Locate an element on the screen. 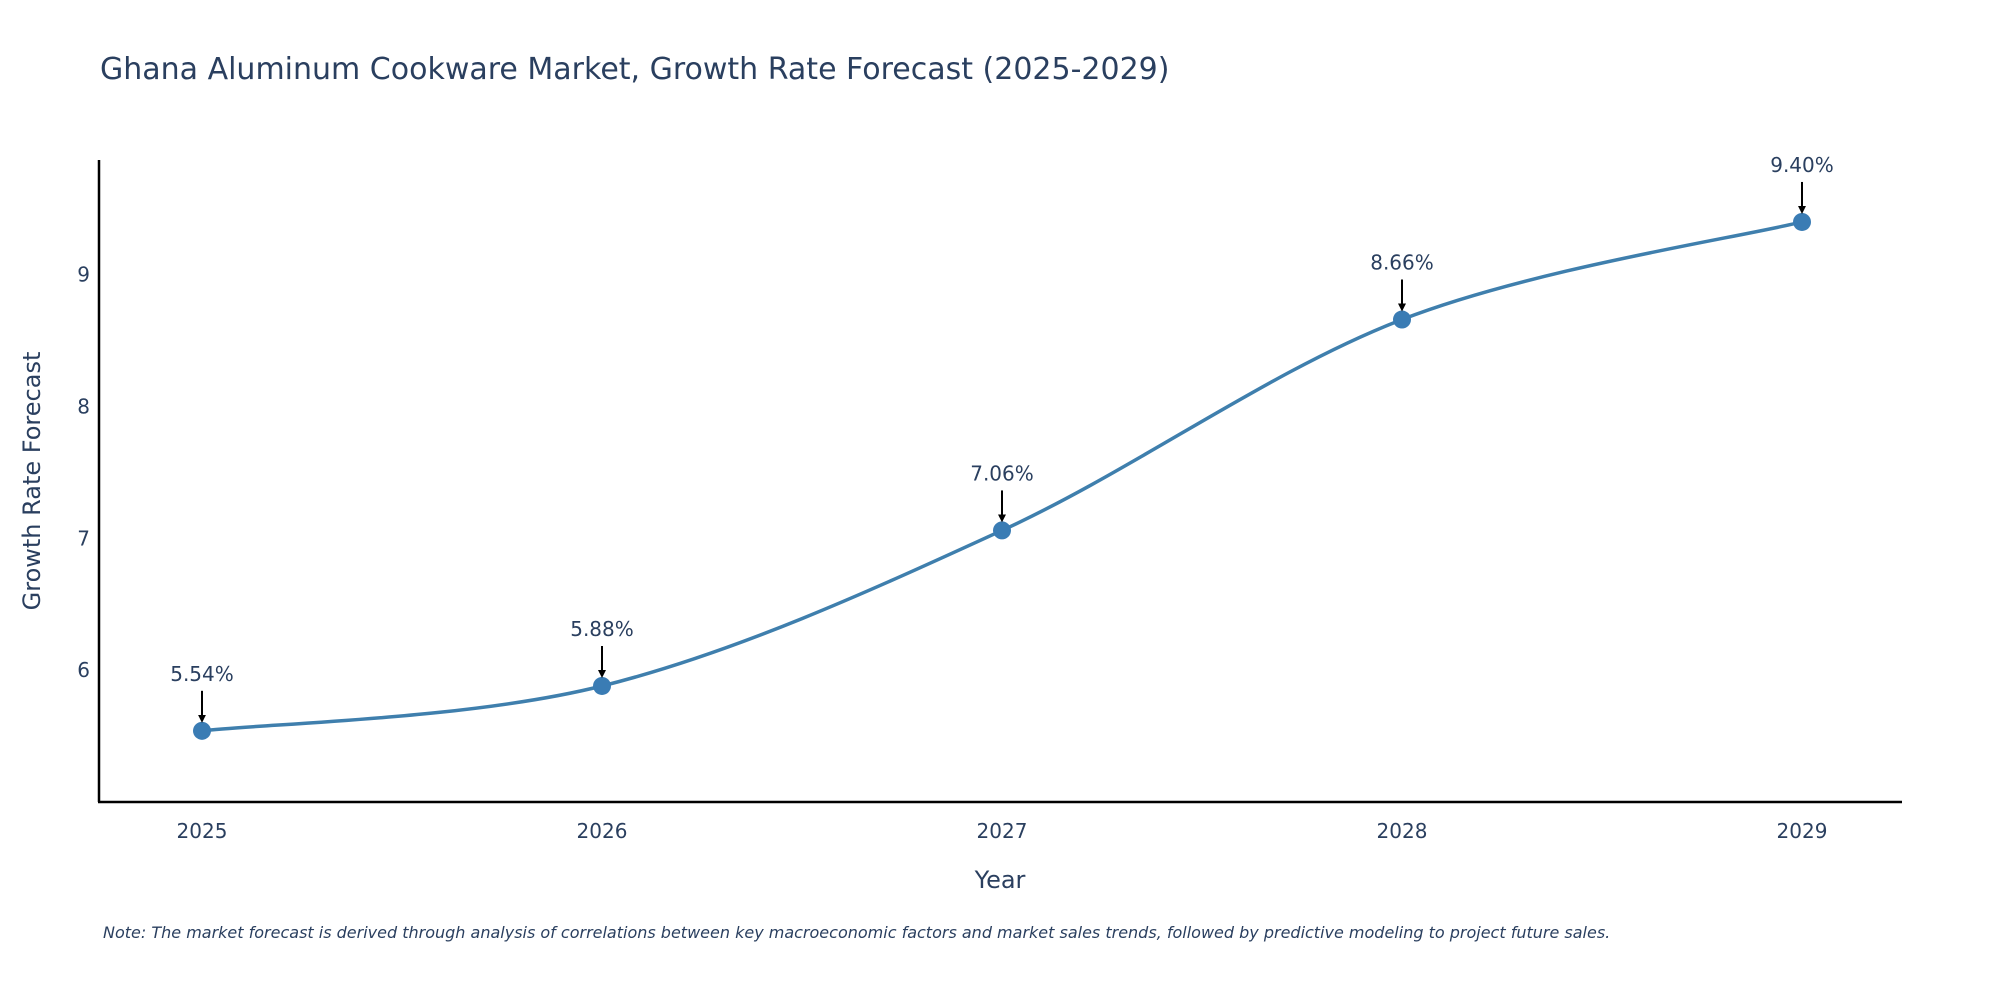 The image size is (2000, 1000). data-label: 7.06% is located at coordinates (1002, 473).